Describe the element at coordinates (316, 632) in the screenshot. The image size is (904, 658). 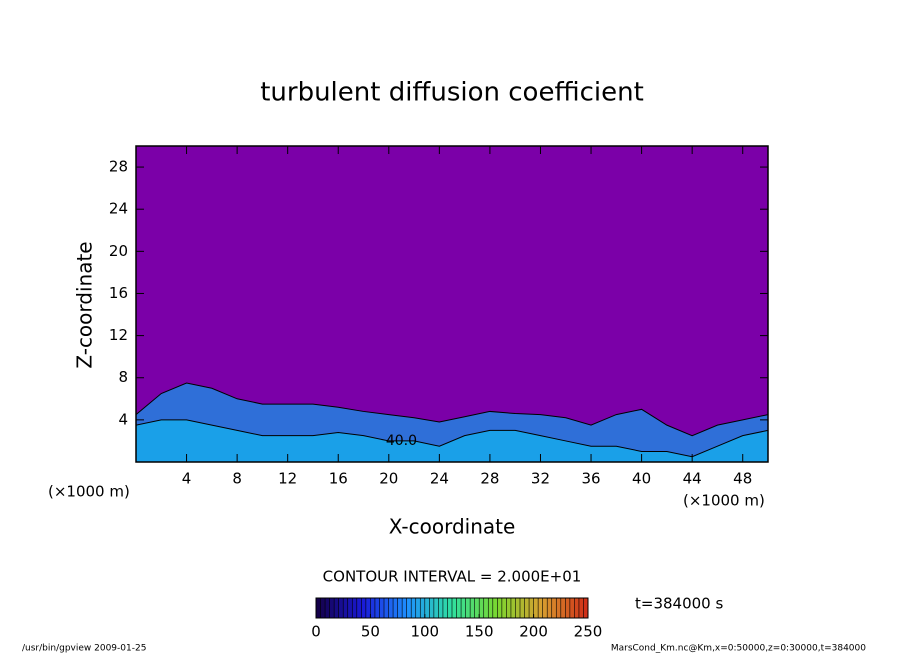
I see `colorbar-tick-label: 0` at that location.